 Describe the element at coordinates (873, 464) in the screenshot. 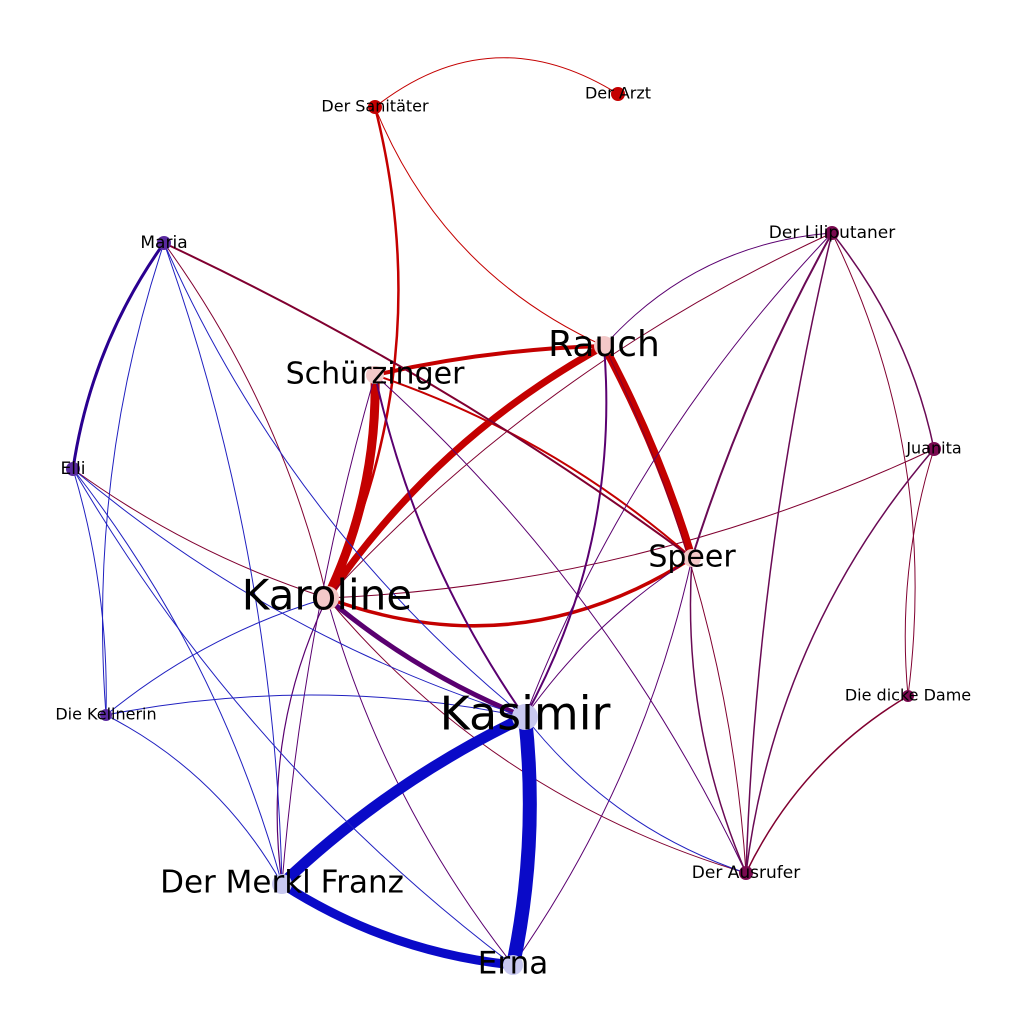

I see `edge-liliputaner-dickedame` at that location.